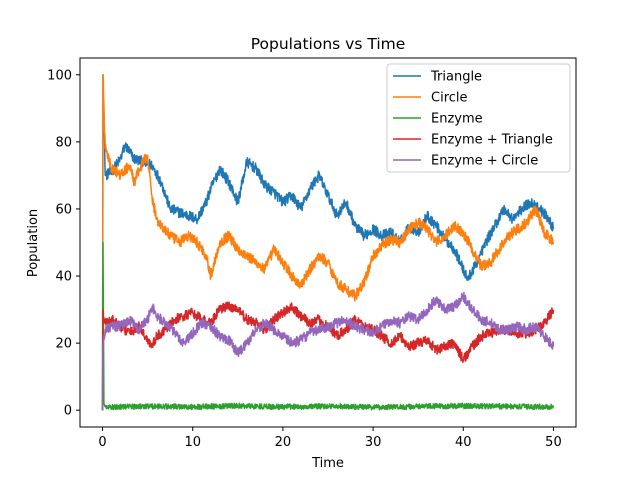 The image size is (640, 480). Describe the element at coordinates (457, 119) in the screenshot. I see `legend-entry: Enzyme` at that location.